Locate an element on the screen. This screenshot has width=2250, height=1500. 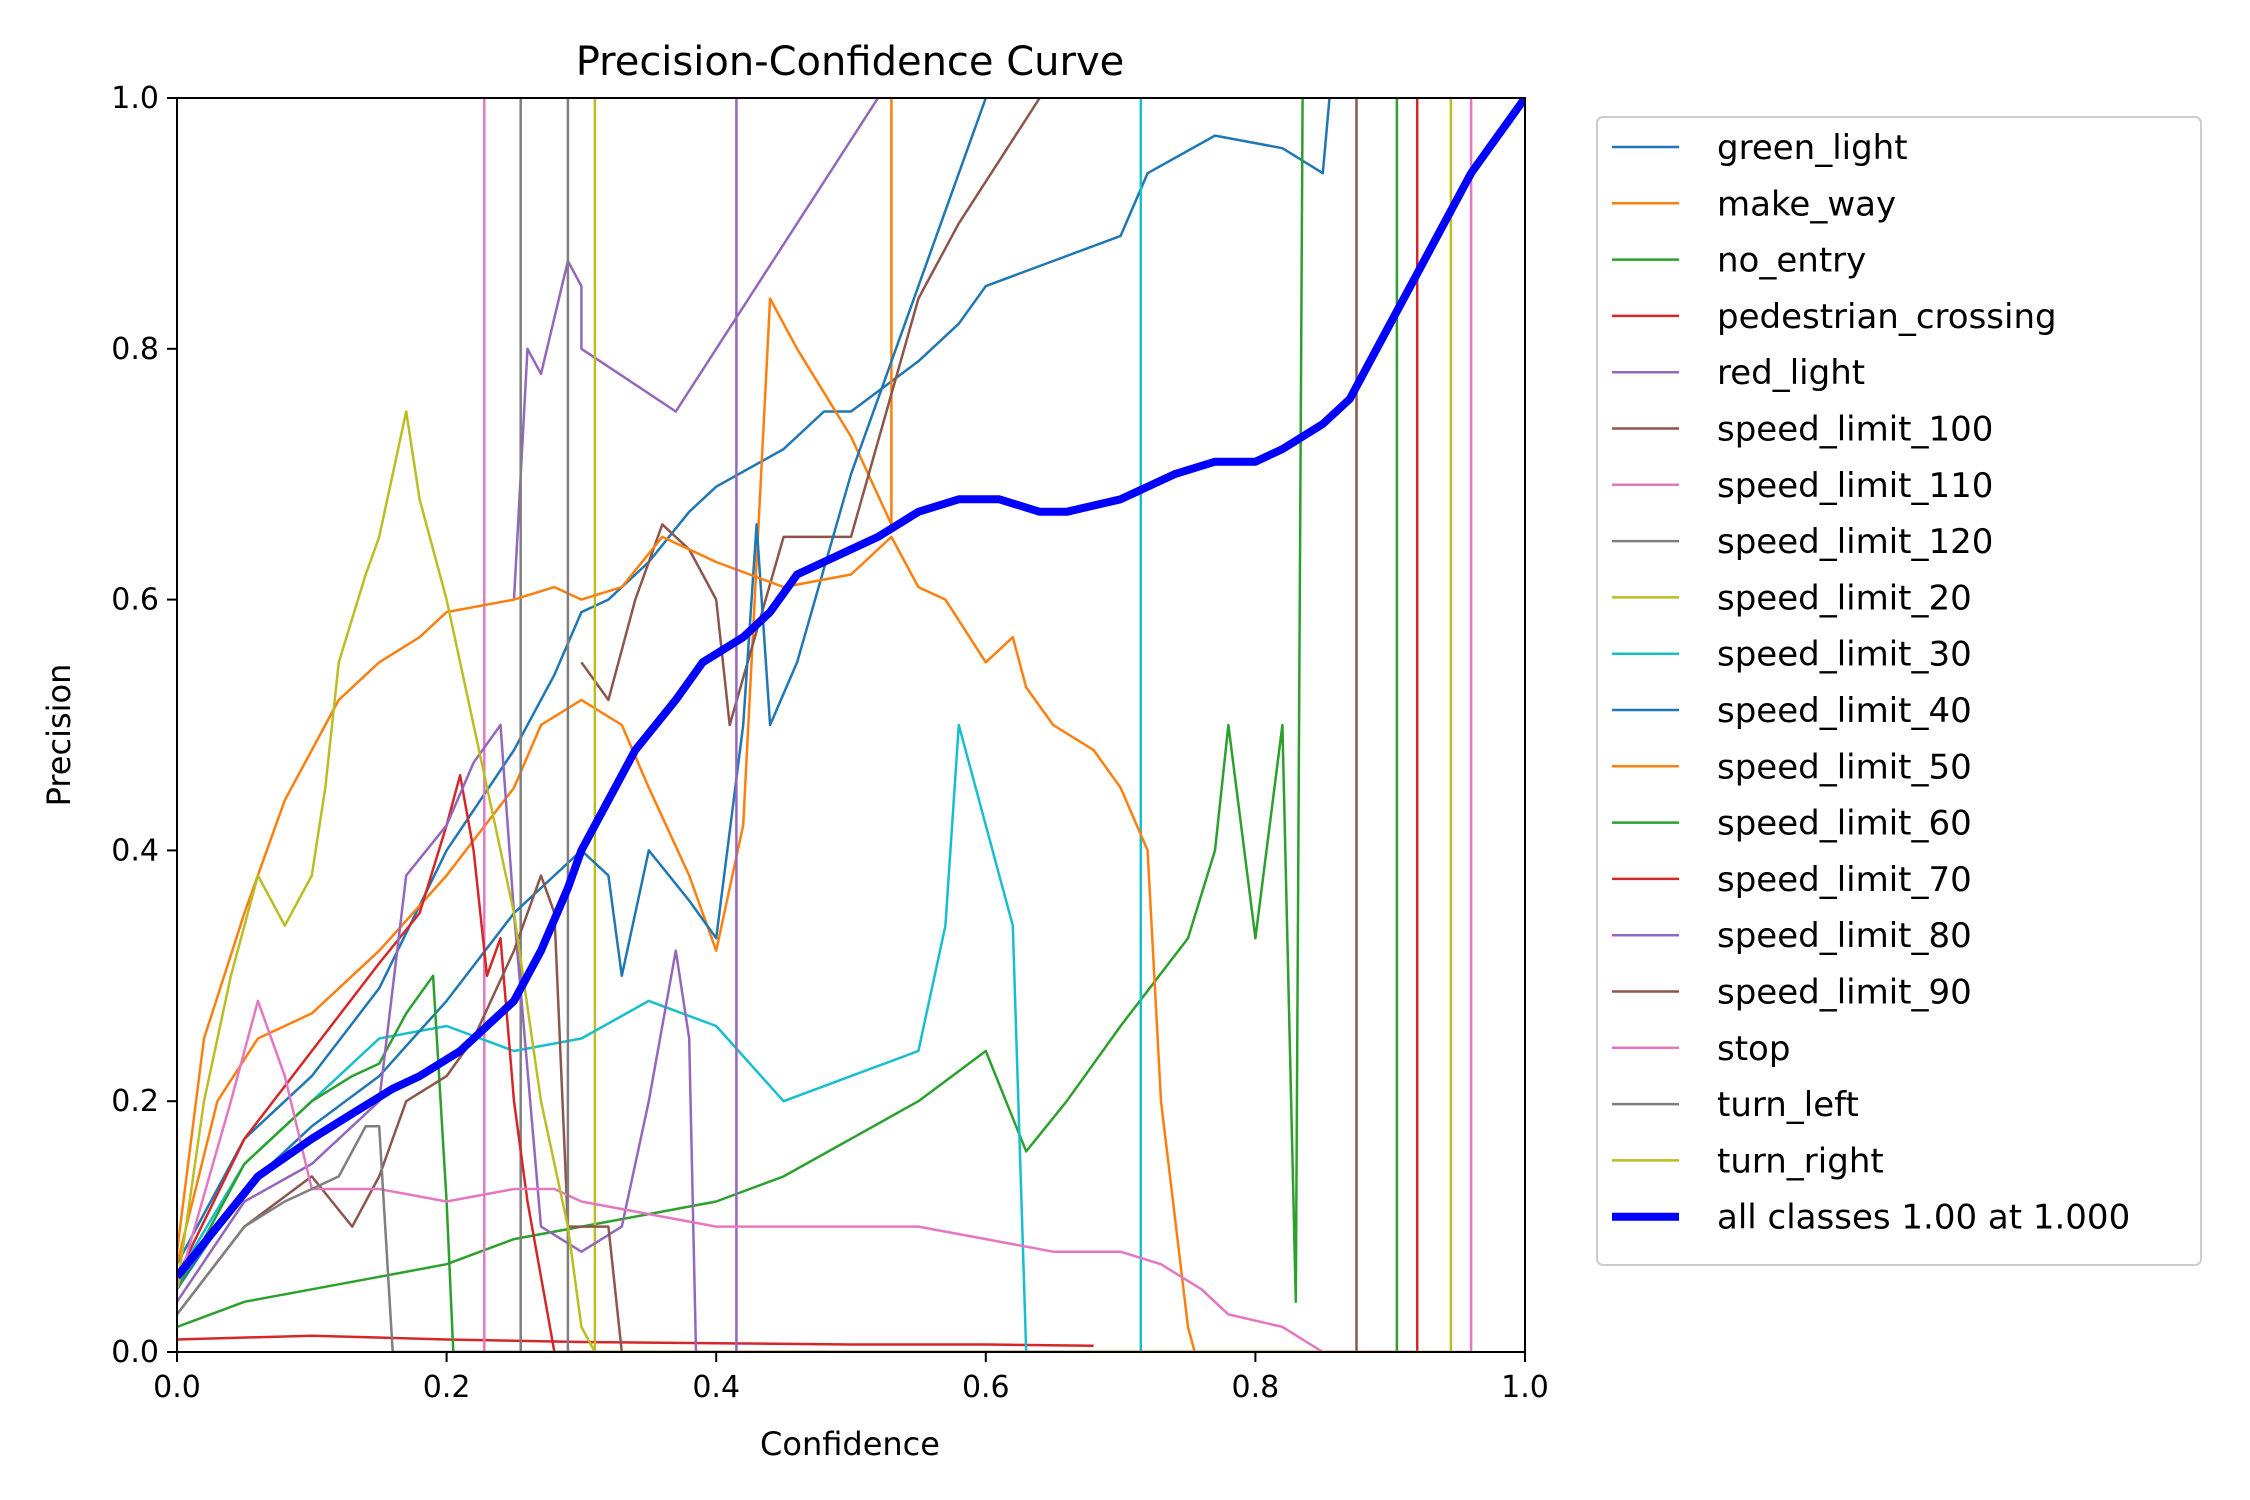
x-tick-label: 0.8 is located at coordinates (1256, 1387).